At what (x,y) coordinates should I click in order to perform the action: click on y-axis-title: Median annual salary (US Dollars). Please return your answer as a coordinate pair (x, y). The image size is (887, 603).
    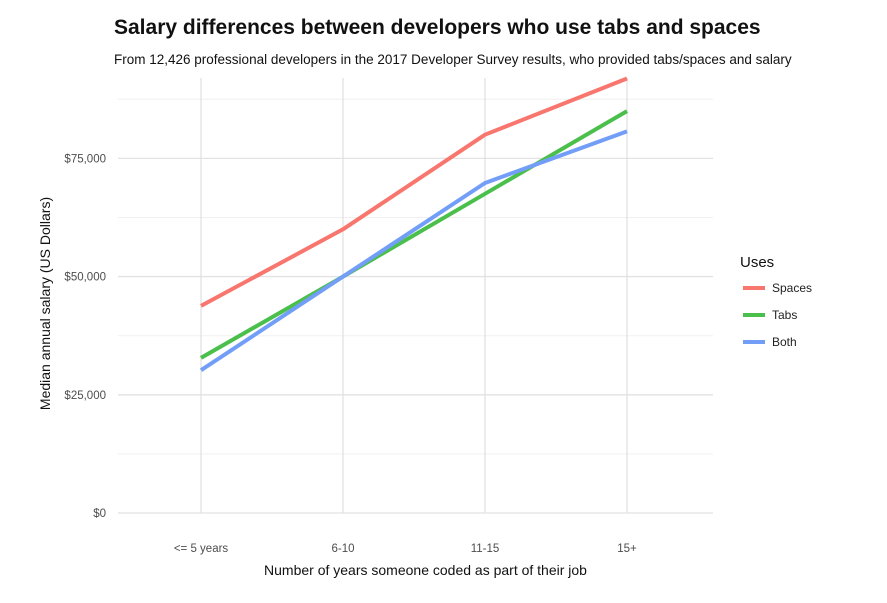
    Looking at the image, I should click on (45, 303).